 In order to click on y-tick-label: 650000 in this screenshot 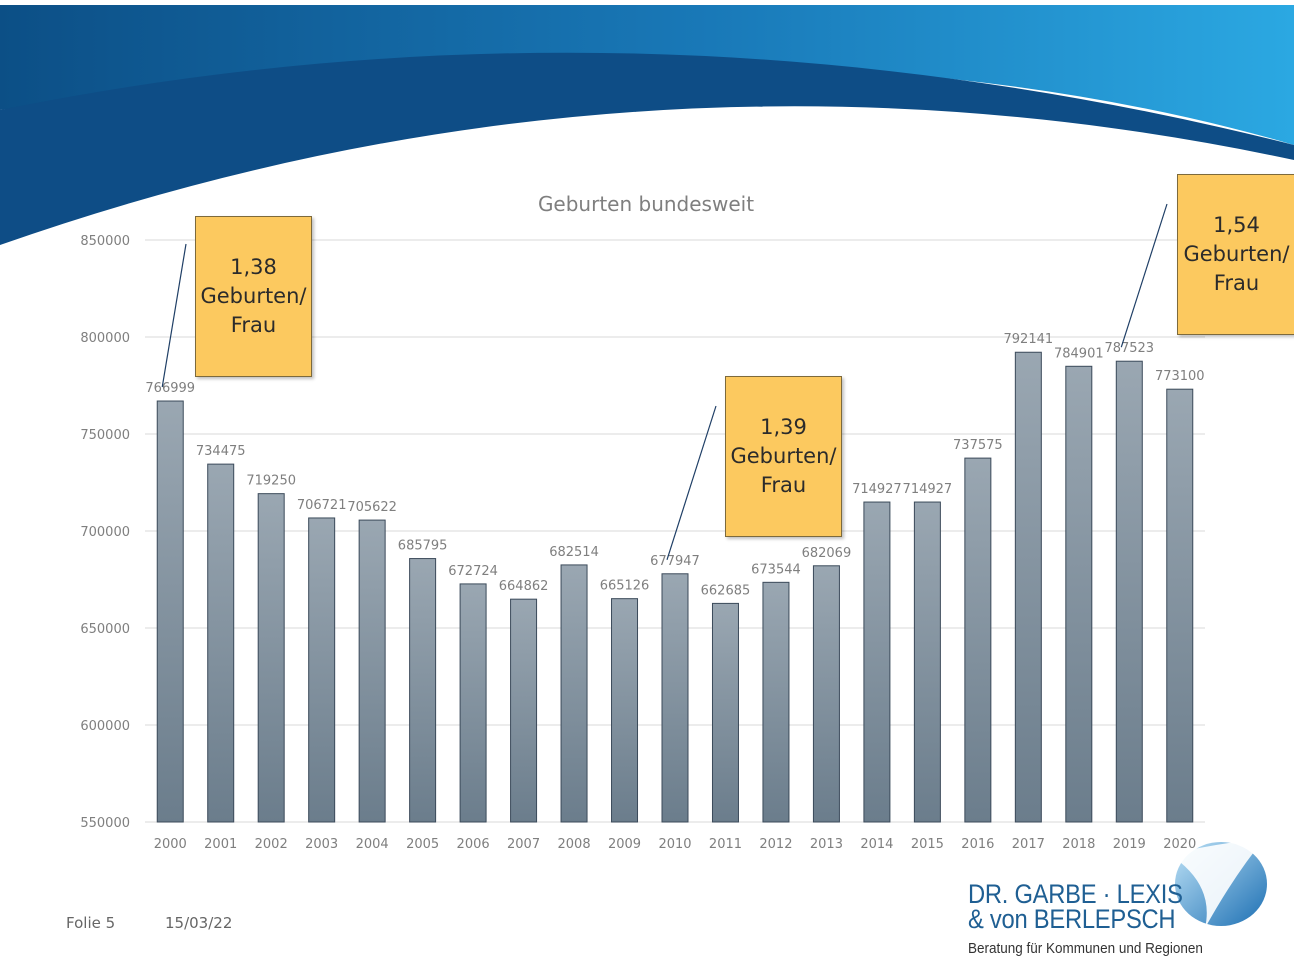, I will do `click(105, 629)`.